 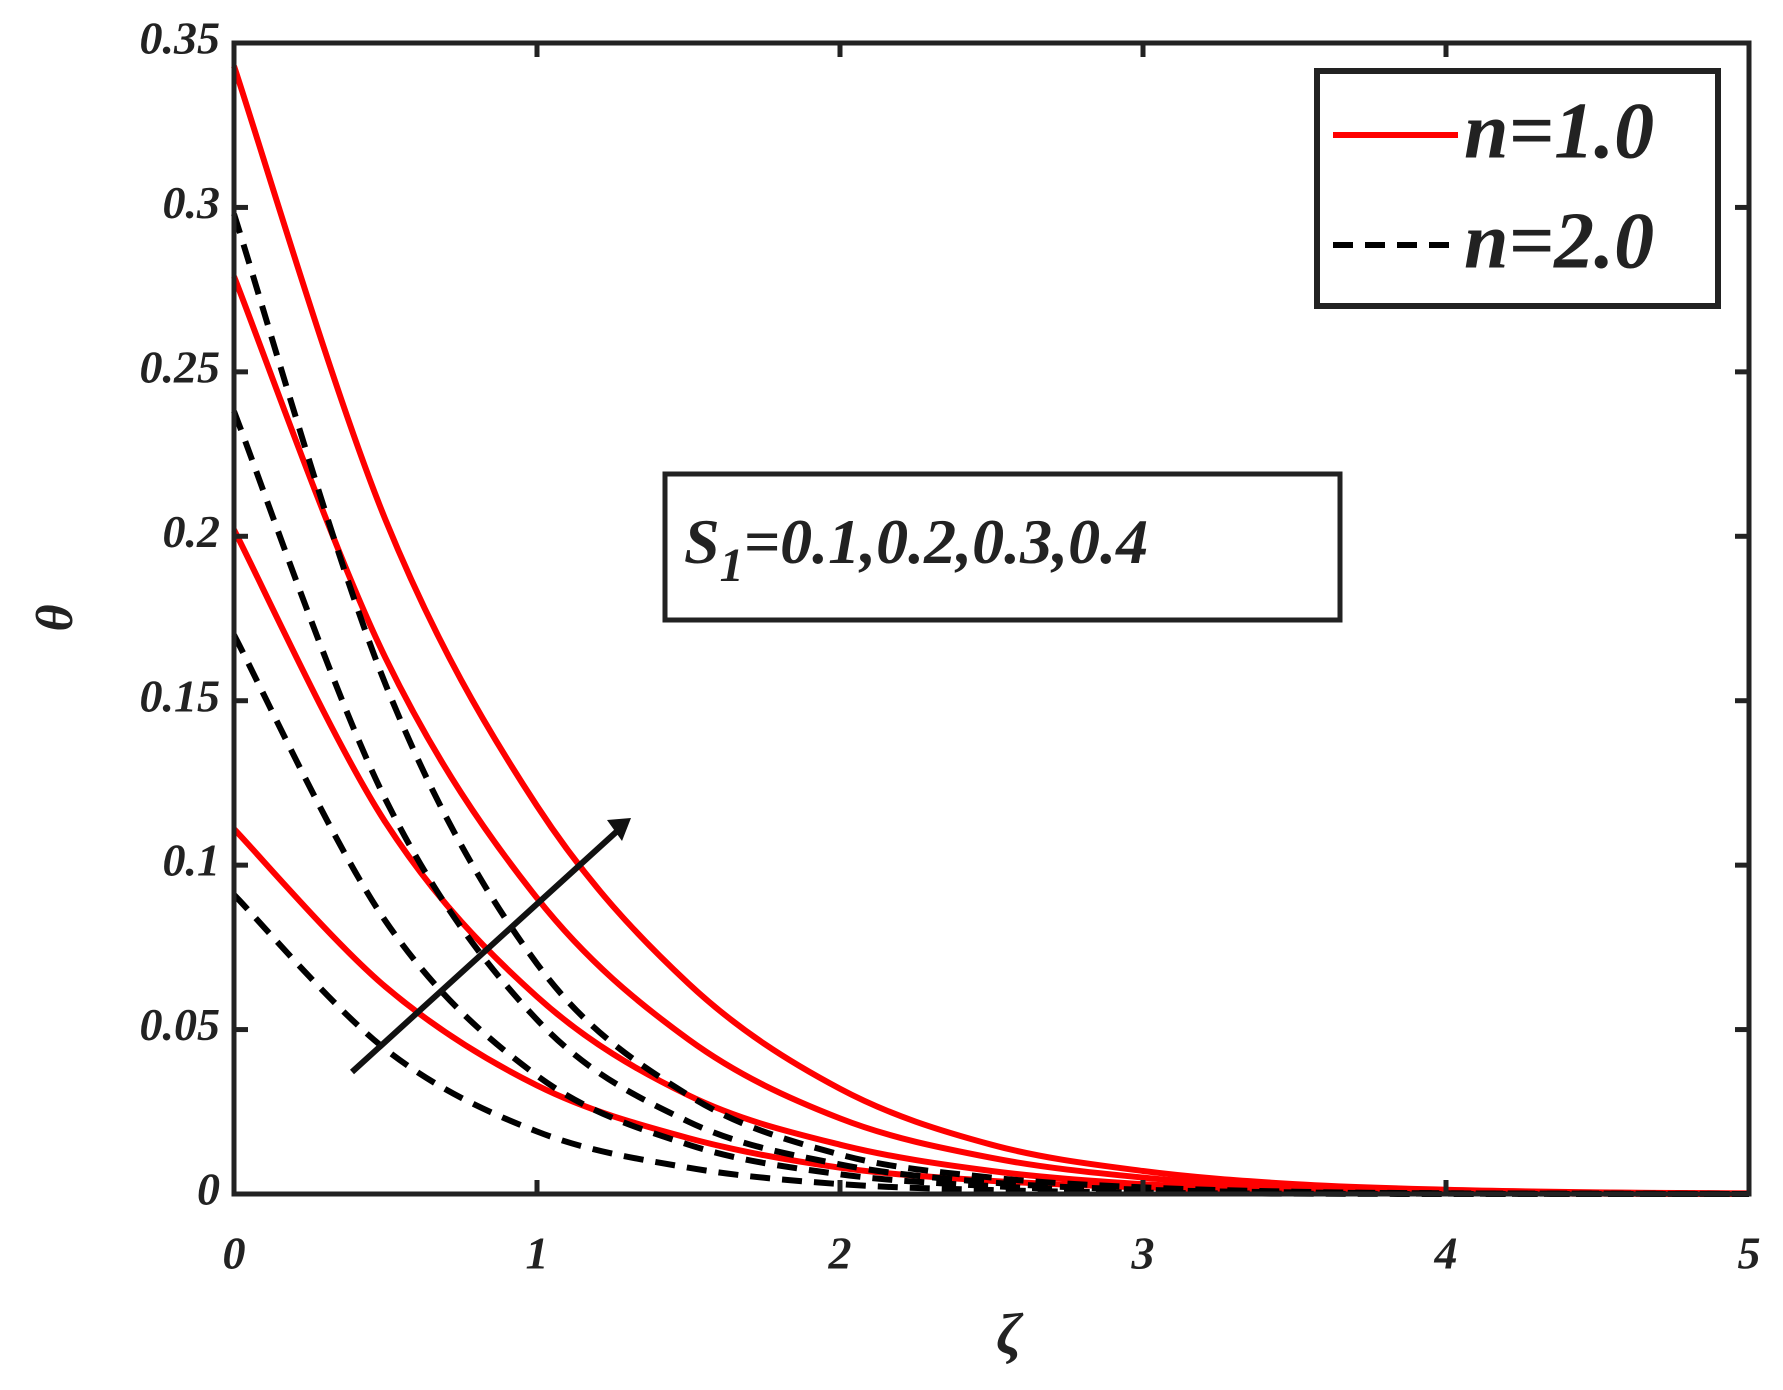 I want to click on annotation-sub: 1, so click(x=732, y=565).